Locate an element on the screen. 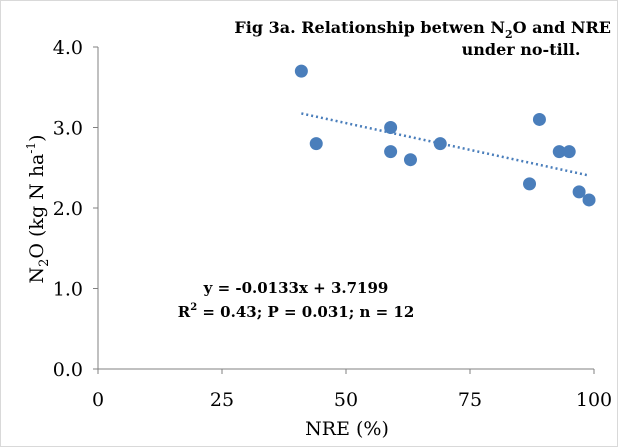 The width and height of the screenshot is (618, 447). x-tick-label: 25 is located at coordinates (222, 400).